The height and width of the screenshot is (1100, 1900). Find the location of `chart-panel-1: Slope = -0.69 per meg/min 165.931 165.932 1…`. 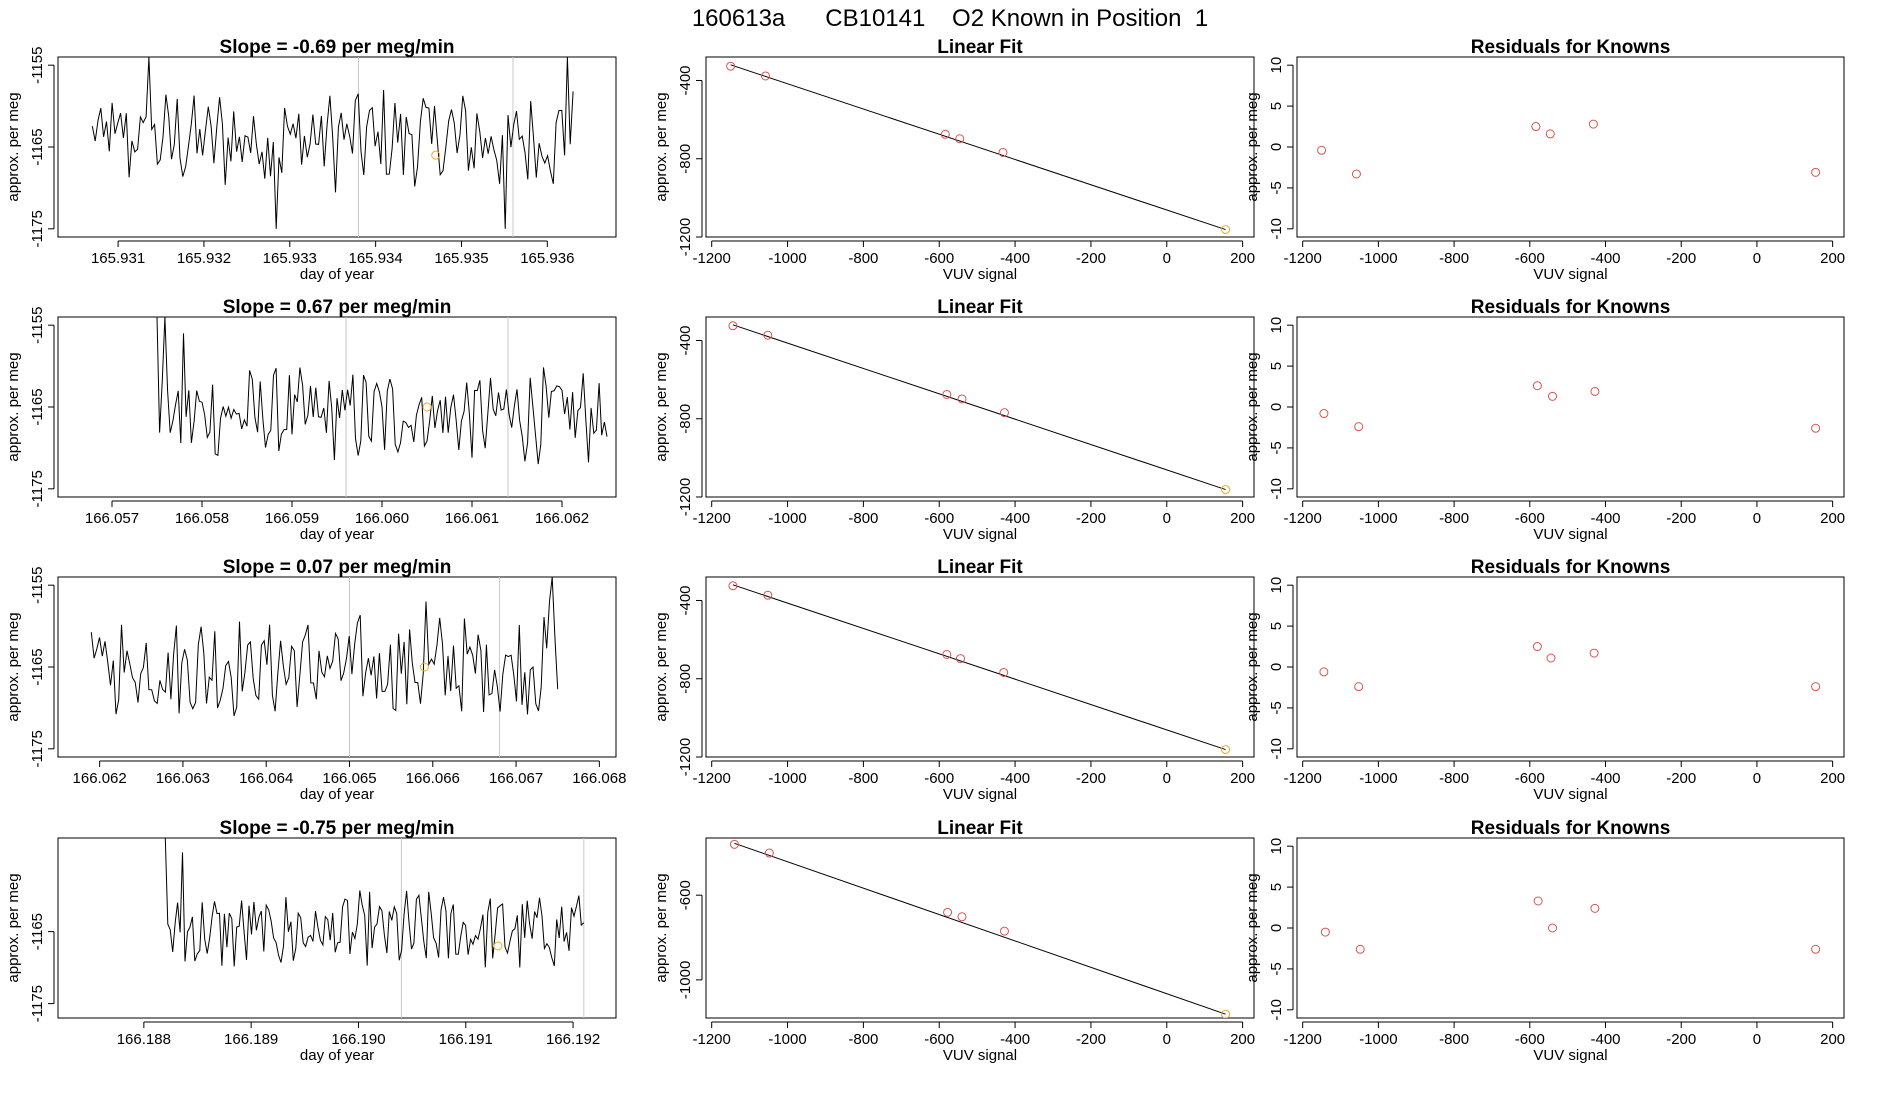

chart-panel-1: Slope = -0.69 per meg/min 165.931 165.932 1… is located at coordinates (311, 160).